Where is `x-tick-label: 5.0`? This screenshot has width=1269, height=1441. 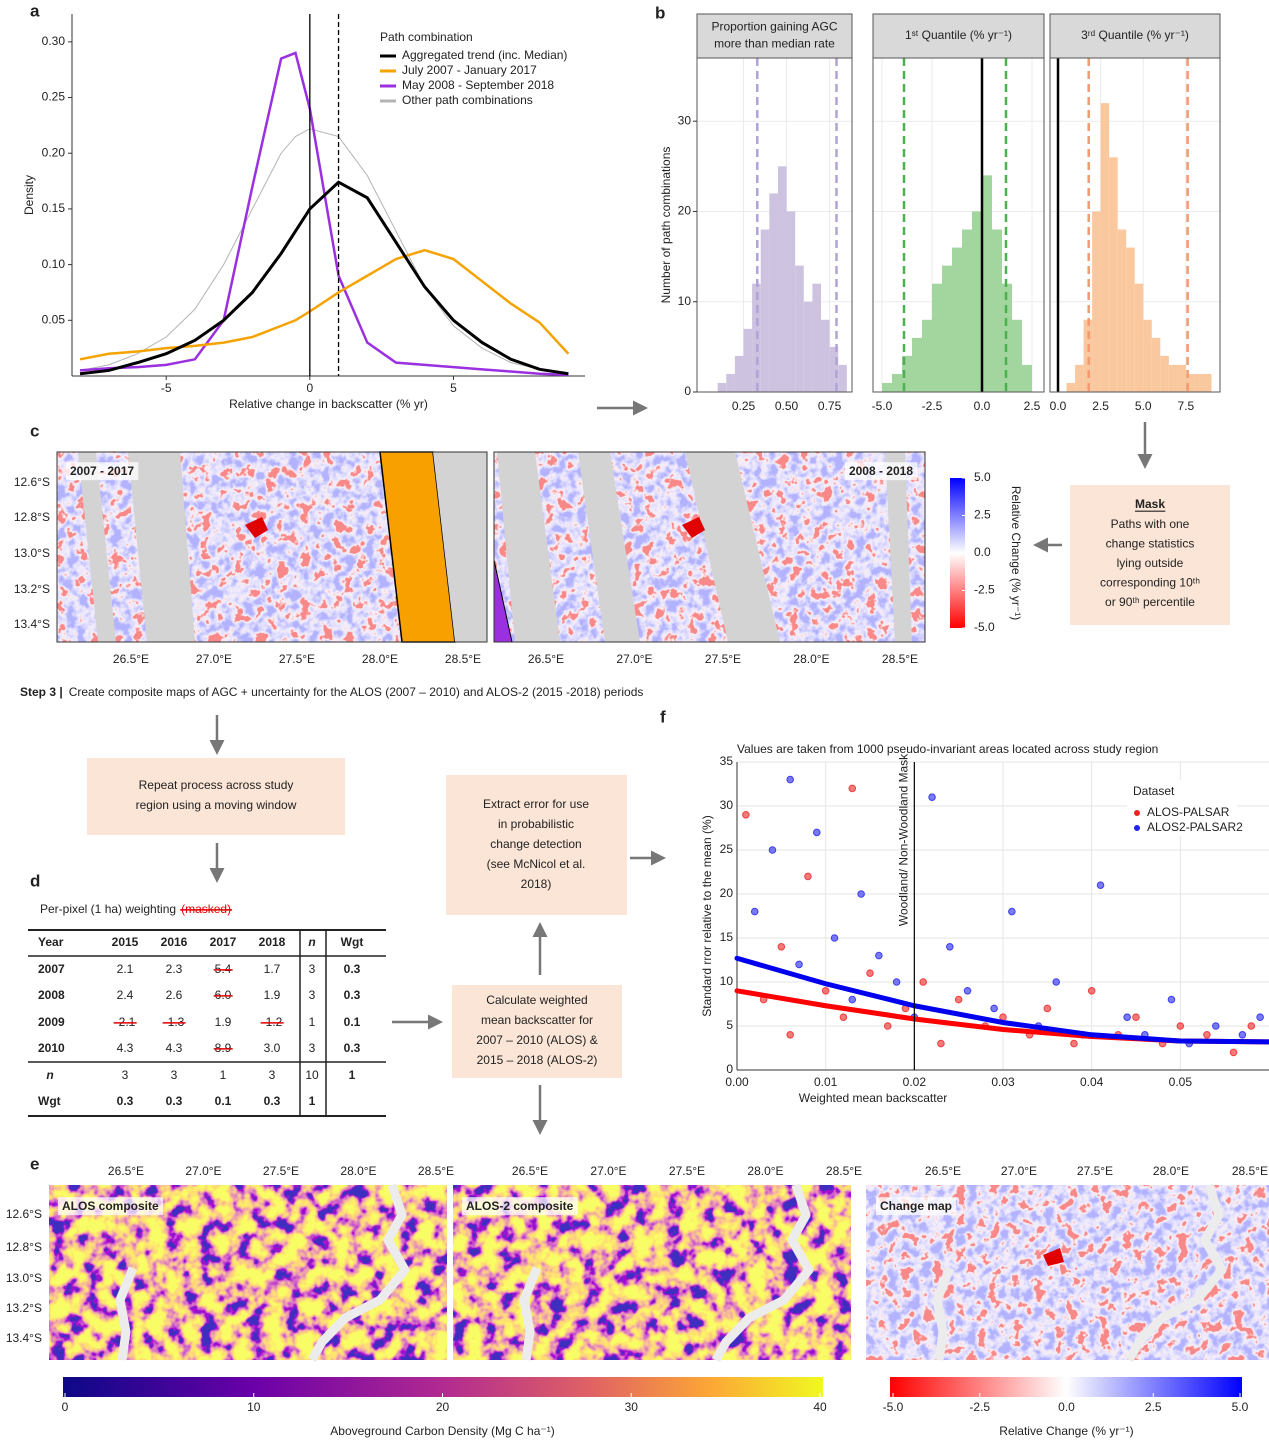 x-tick-label: 5.0 is located at coordinates (1143, 406).